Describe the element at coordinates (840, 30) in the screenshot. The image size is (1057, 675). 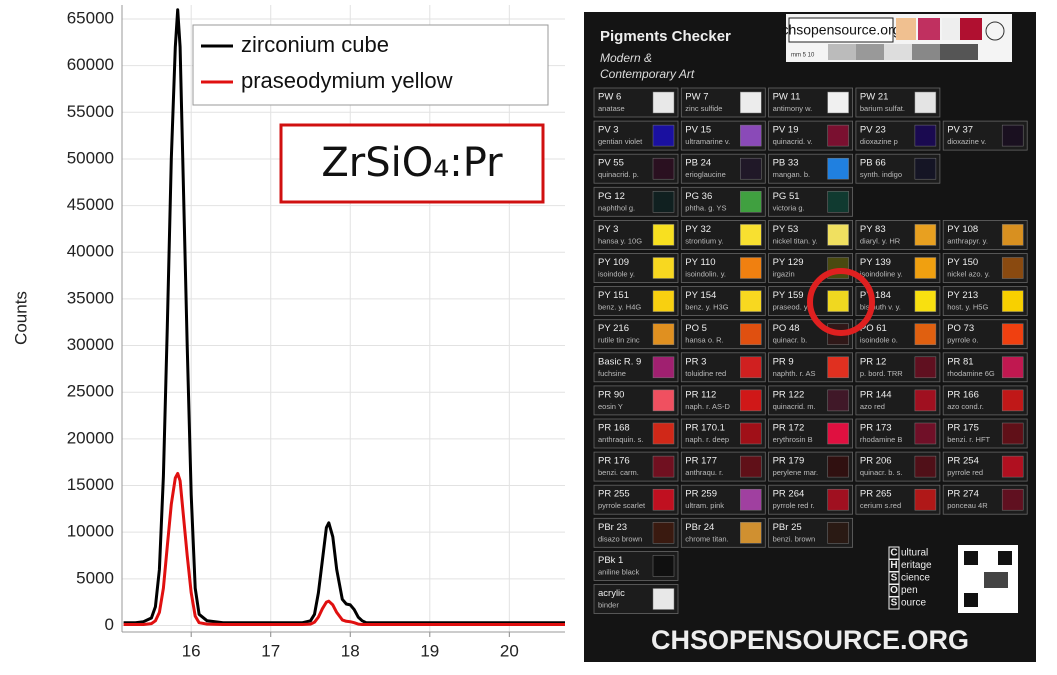
I see `card-label: chsopensource.org` at that location.